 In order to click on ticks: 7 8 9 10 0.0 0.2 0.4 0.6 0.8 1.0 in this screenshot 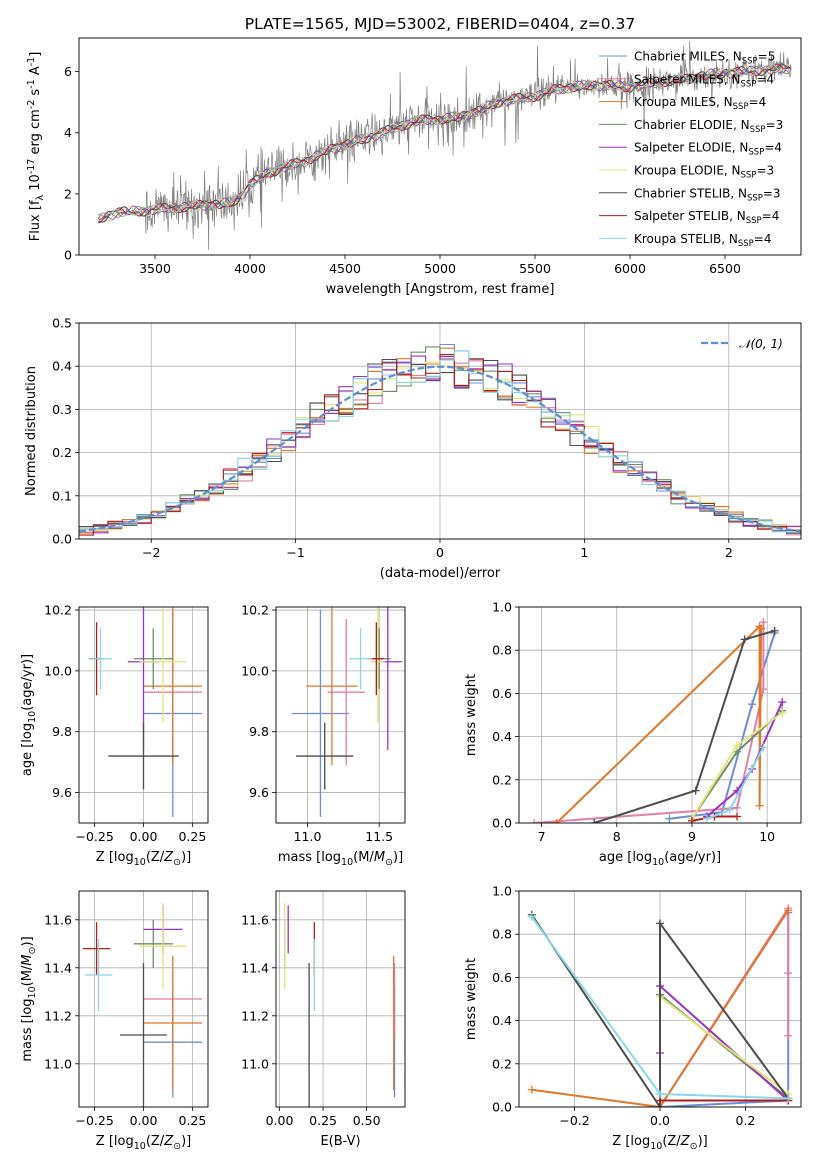, I will do `click(633, 722)`.